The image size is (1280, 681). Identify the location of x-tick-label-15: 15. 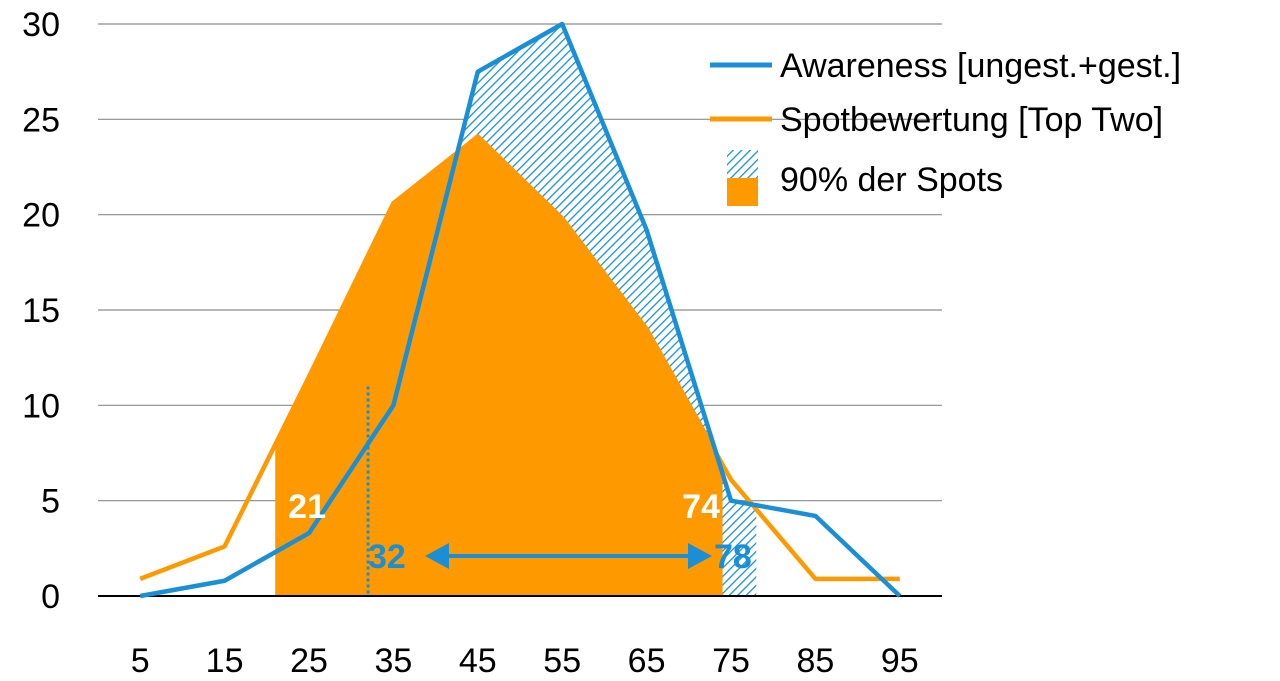
(225, 661).